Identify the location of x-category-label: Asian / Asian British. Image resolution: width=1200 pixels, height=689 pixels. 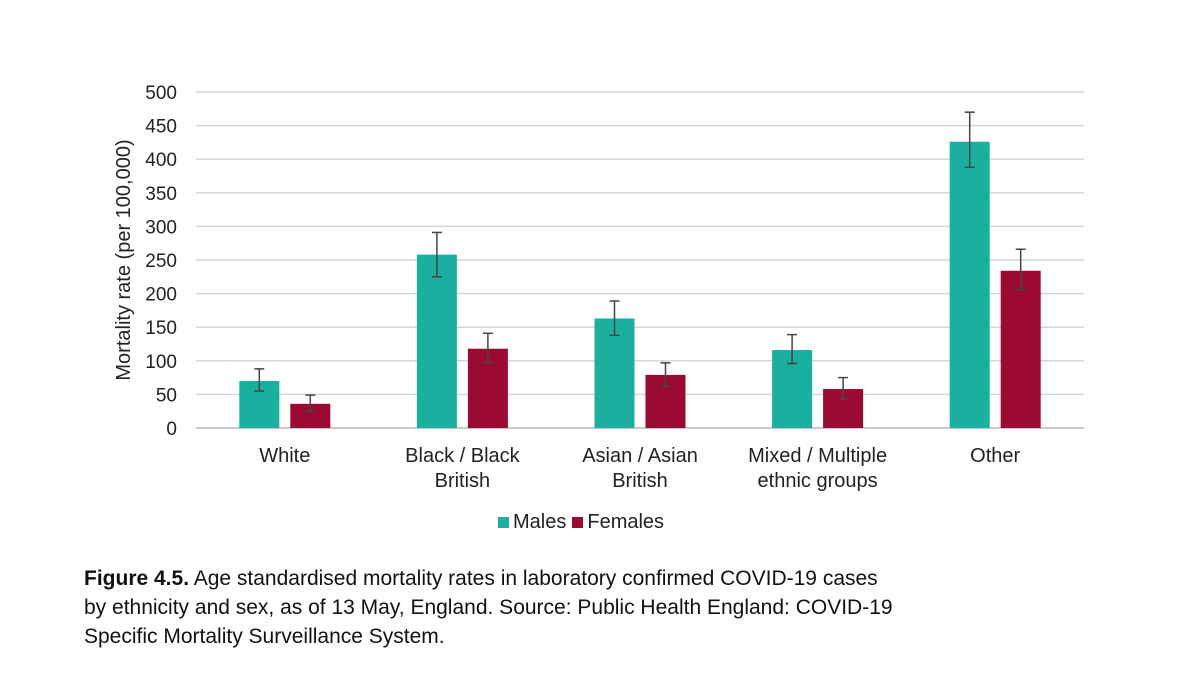
(640, 468).